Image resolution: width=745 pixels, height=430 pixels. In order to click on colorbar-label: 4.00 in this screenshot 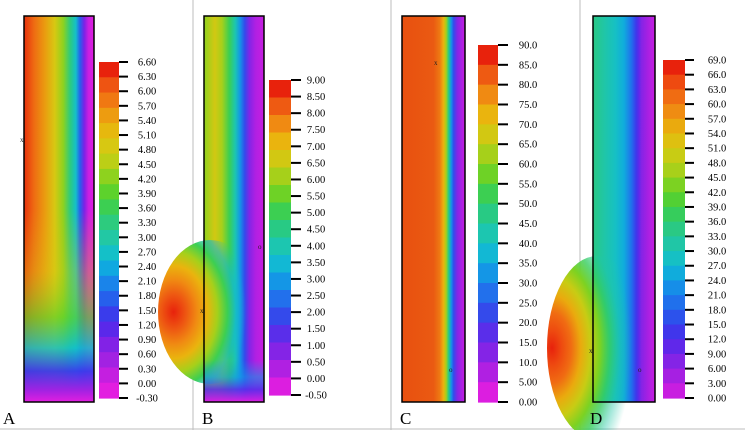, I will do `click(316, 246)`.